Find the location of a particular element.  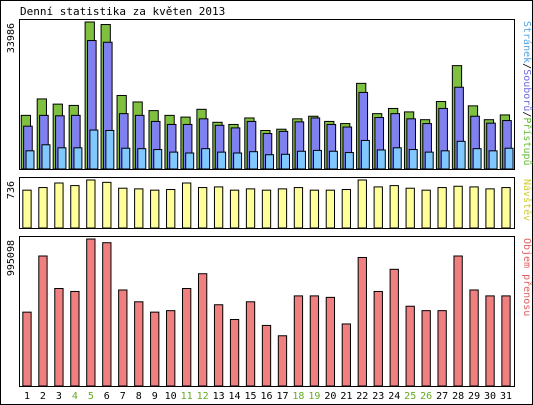

legend-item-transfer-0: Objem přenosu is located at coordinates (527, 277).